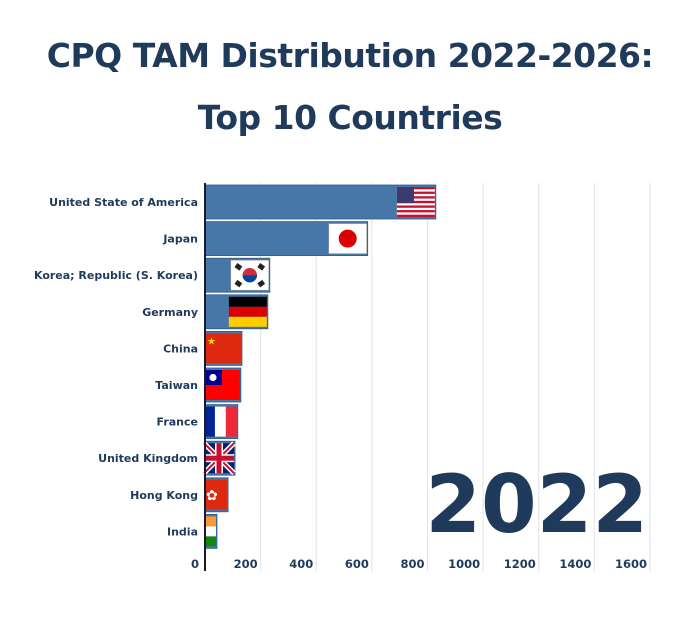 This screenshot has width=700, height=618. I want to click on category-label: United State of America, so click(123, 202).